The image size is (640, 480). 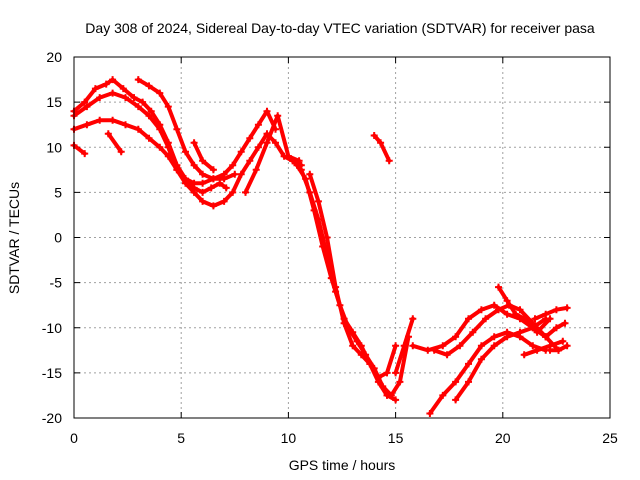 What do you see at coordinates (181, 438) in the screenshot?
I see `x-tick-label: 5` at bounding box center [181, 438].